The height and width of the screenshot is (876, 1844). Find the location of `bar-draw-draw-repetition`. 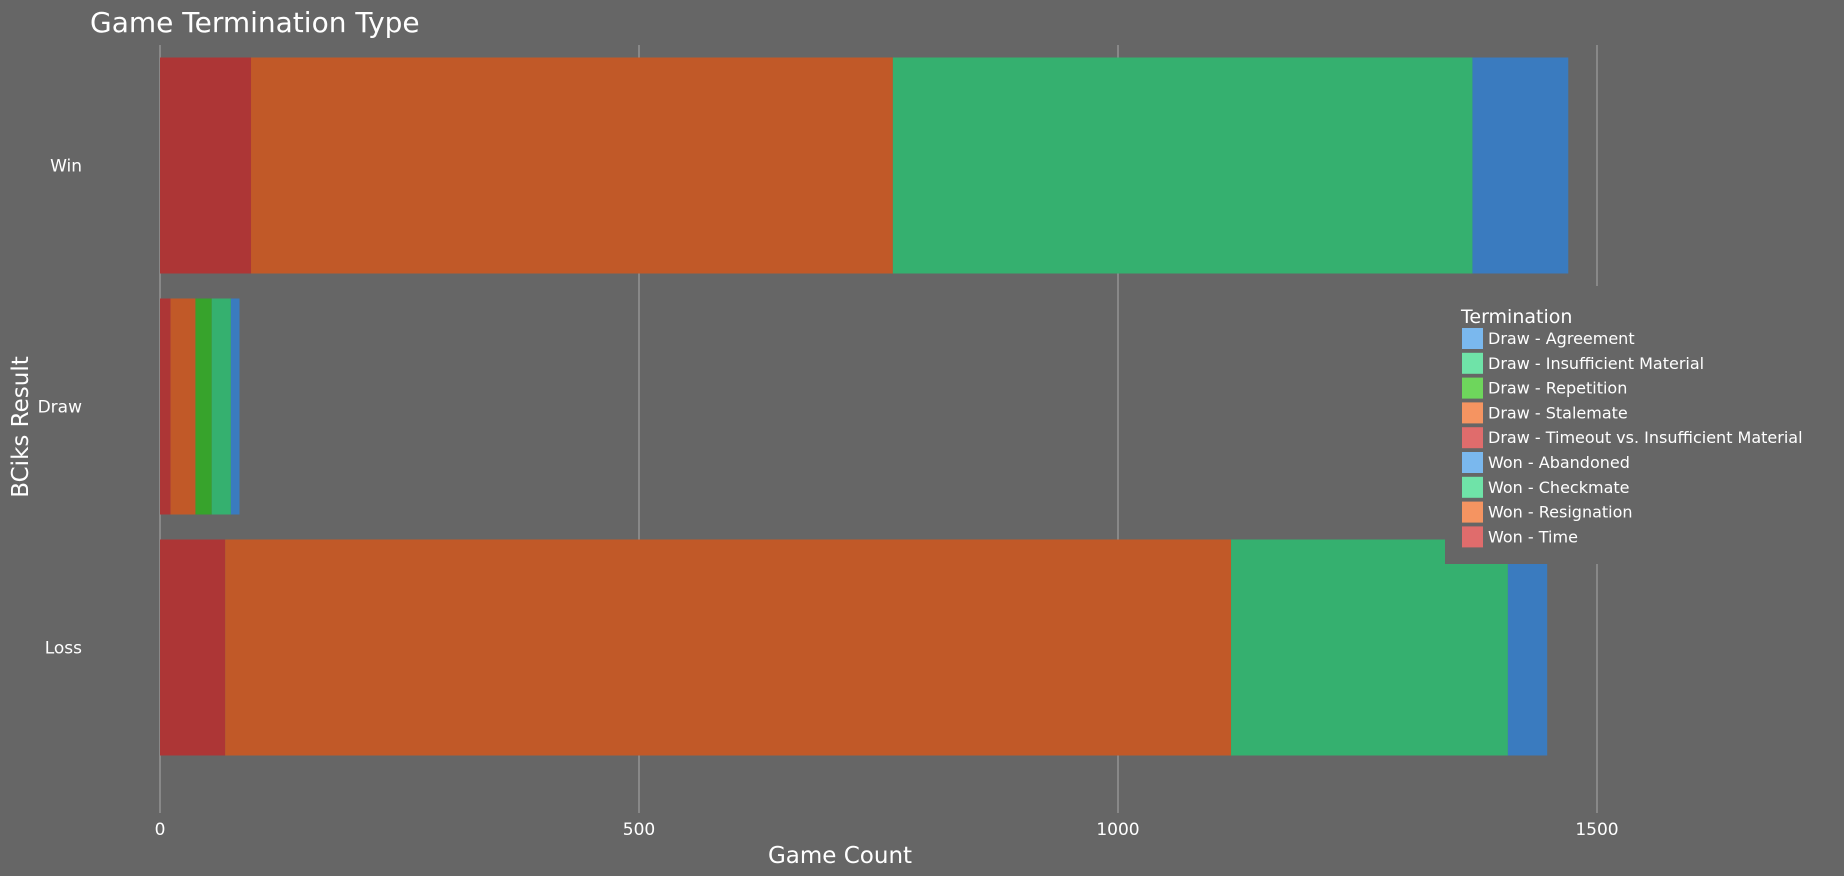

bar-draw-draw-repetition is located at coordinates (203, 406).